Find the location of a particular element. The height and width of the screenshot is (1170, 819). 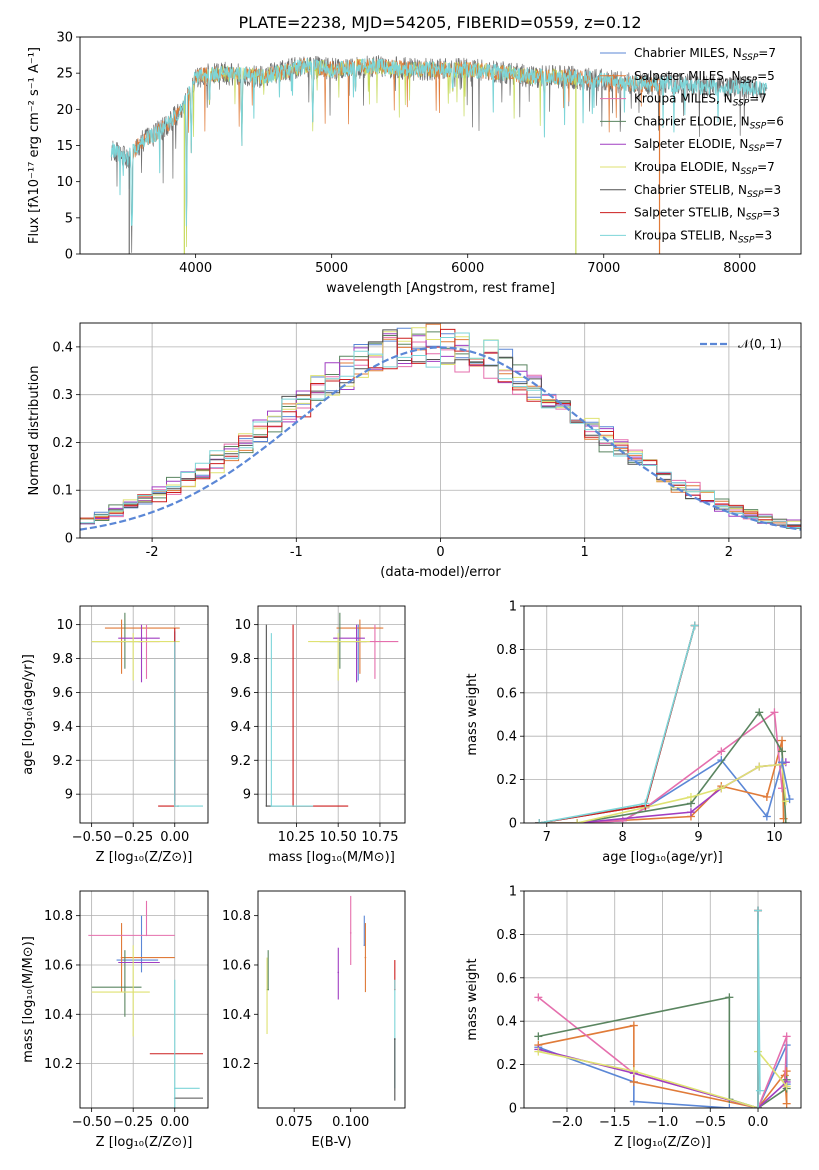

legend: 𝒩(0, 1) is located at coordinates (741, 344).